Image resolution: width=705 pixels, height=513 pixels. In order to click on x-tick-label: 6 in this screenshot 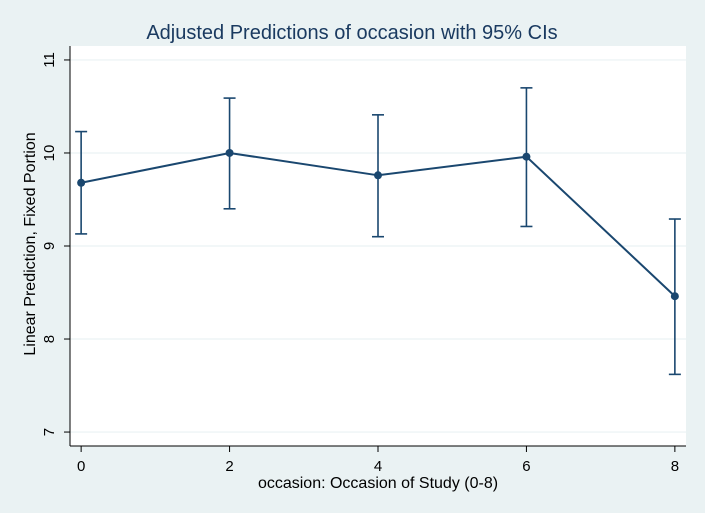, I will do `click(526, 466)`.